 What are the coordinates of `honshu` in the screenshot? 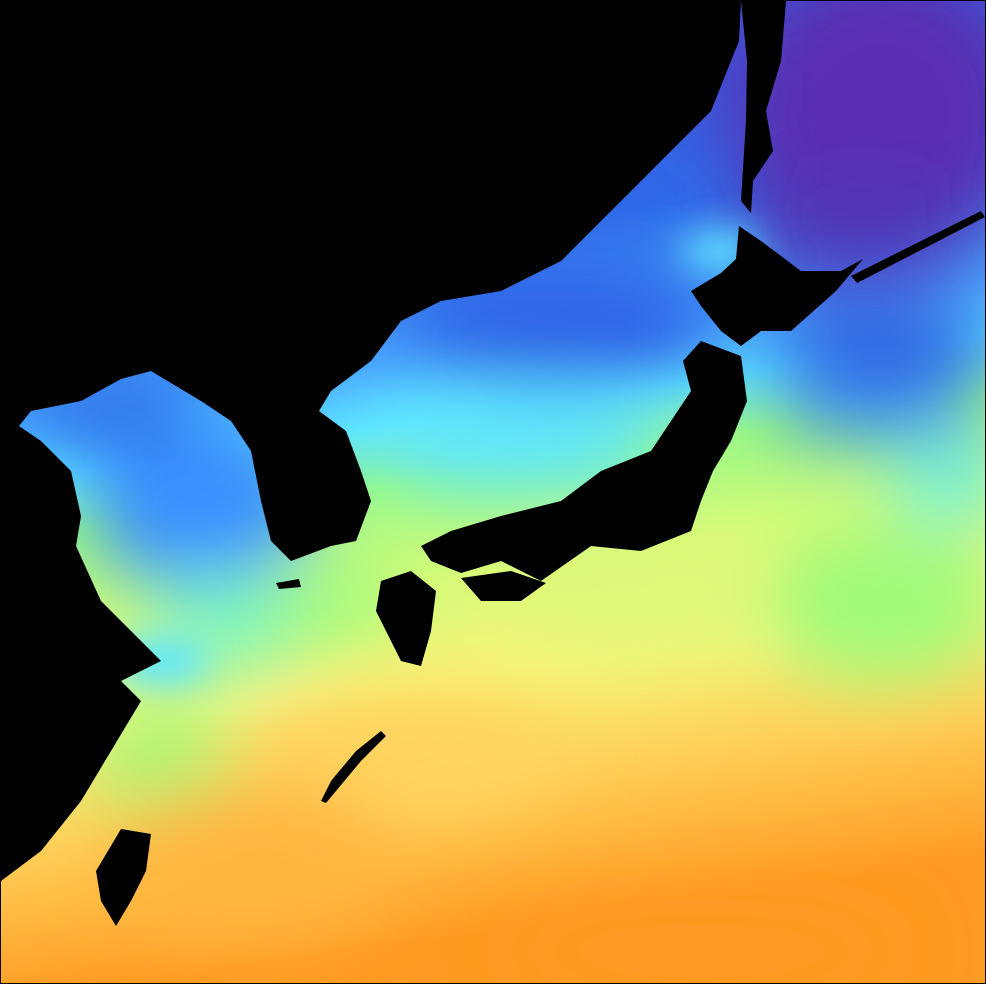 It's located at (584, 461).